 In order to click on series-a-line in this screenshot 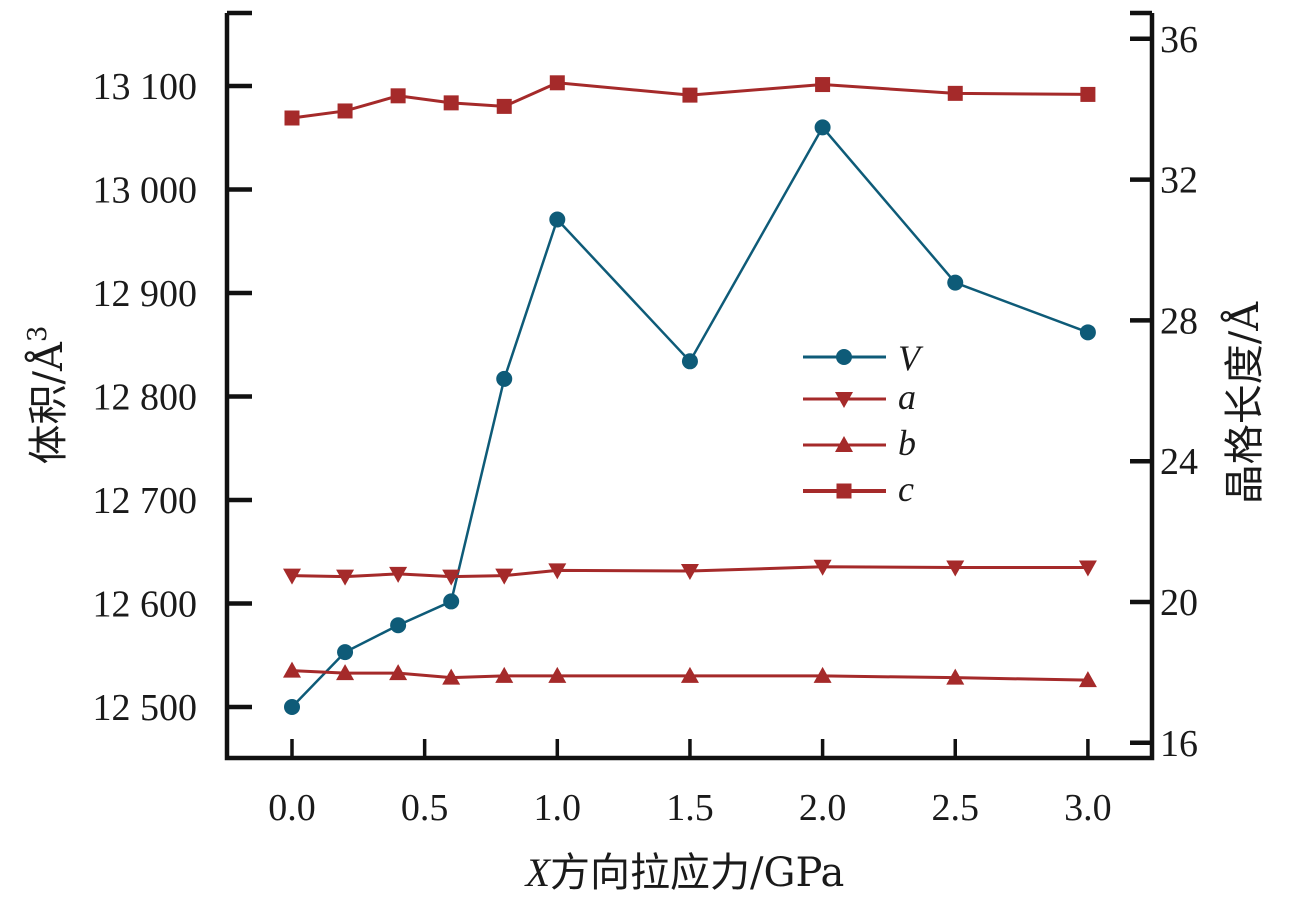, I will do `click(689, 572)`.